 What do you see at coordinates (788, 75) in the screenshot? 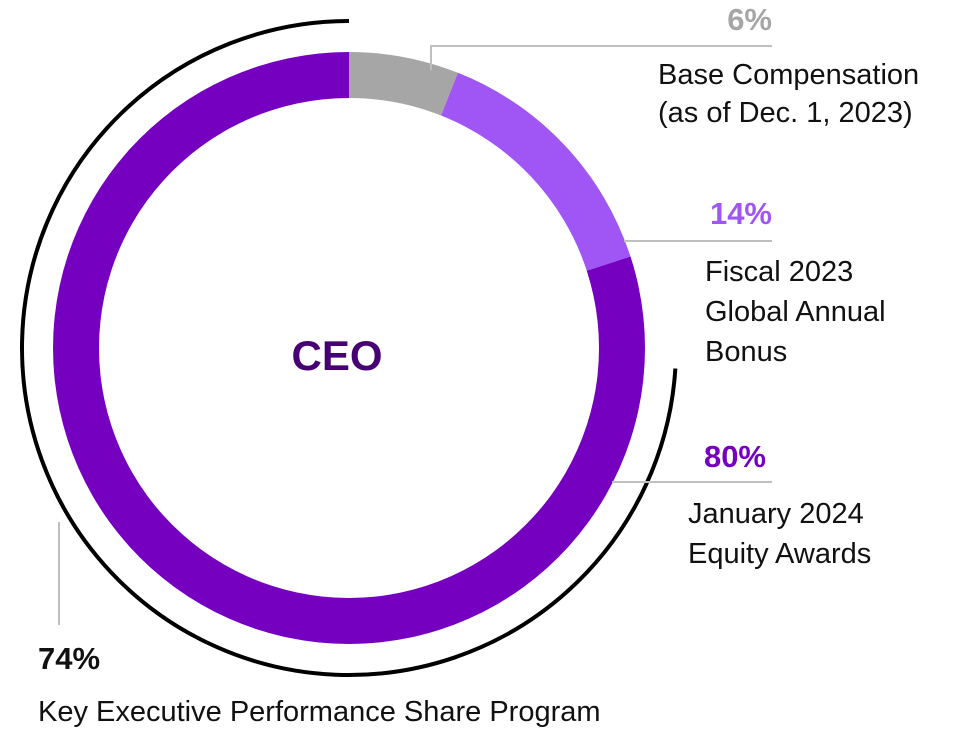
I see `label-base-compensation-line-1: Base Compensation` at bounding box center [788, 75].